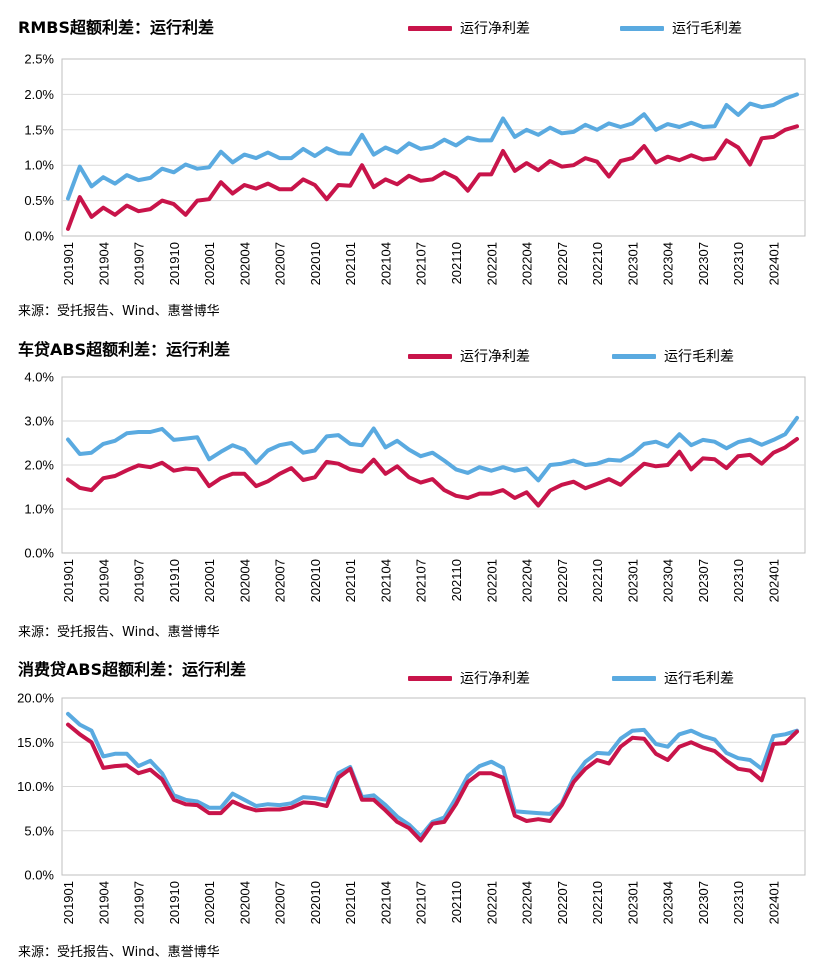 The height and width of the screenshot is (977, 833). What do you see at coordinates (35, 786) in the screenshot?
I see `y-tick-label: 10.0%` at bounding box center [35, 786].